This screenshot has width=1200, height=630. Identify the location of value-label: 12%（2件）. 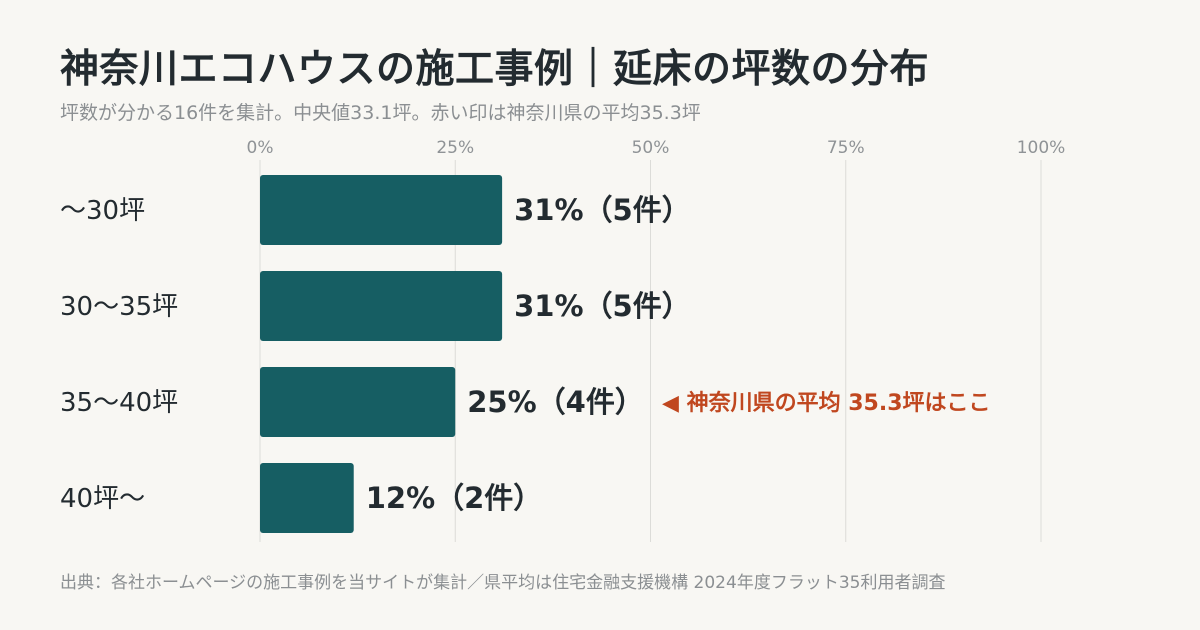
(454, 498).